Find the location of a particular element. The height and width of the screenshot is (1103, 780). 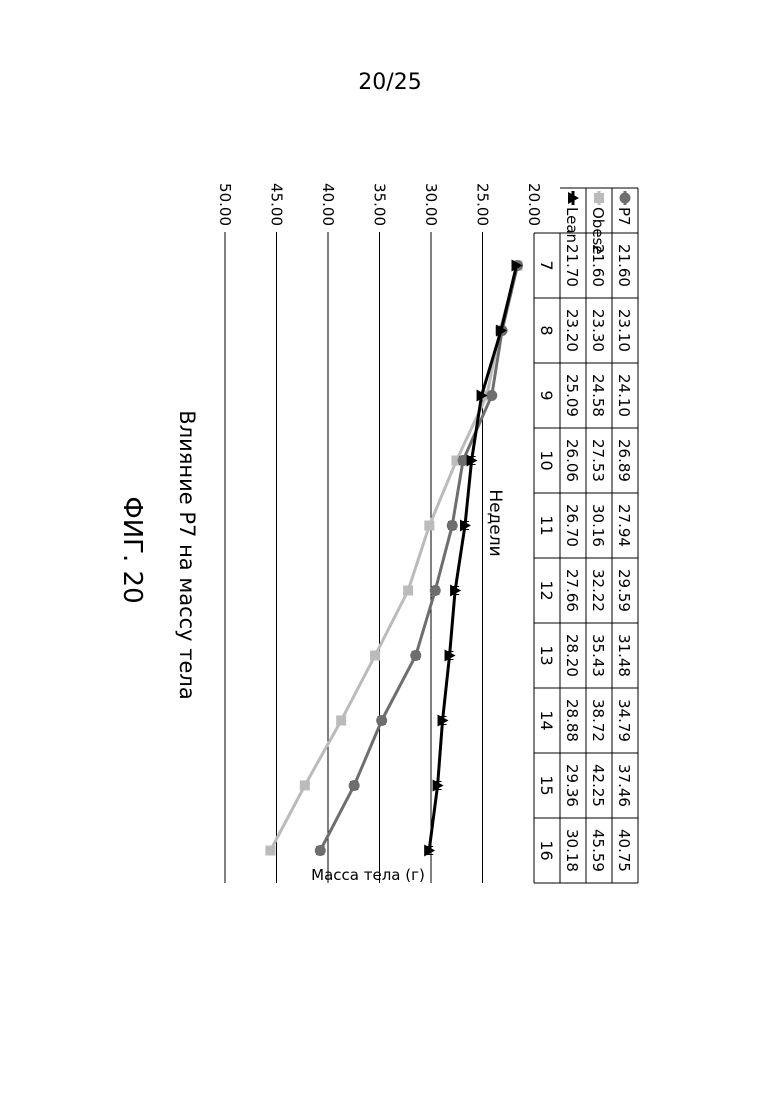

table-cell: 42.25 is located at coordinates (598, 785).